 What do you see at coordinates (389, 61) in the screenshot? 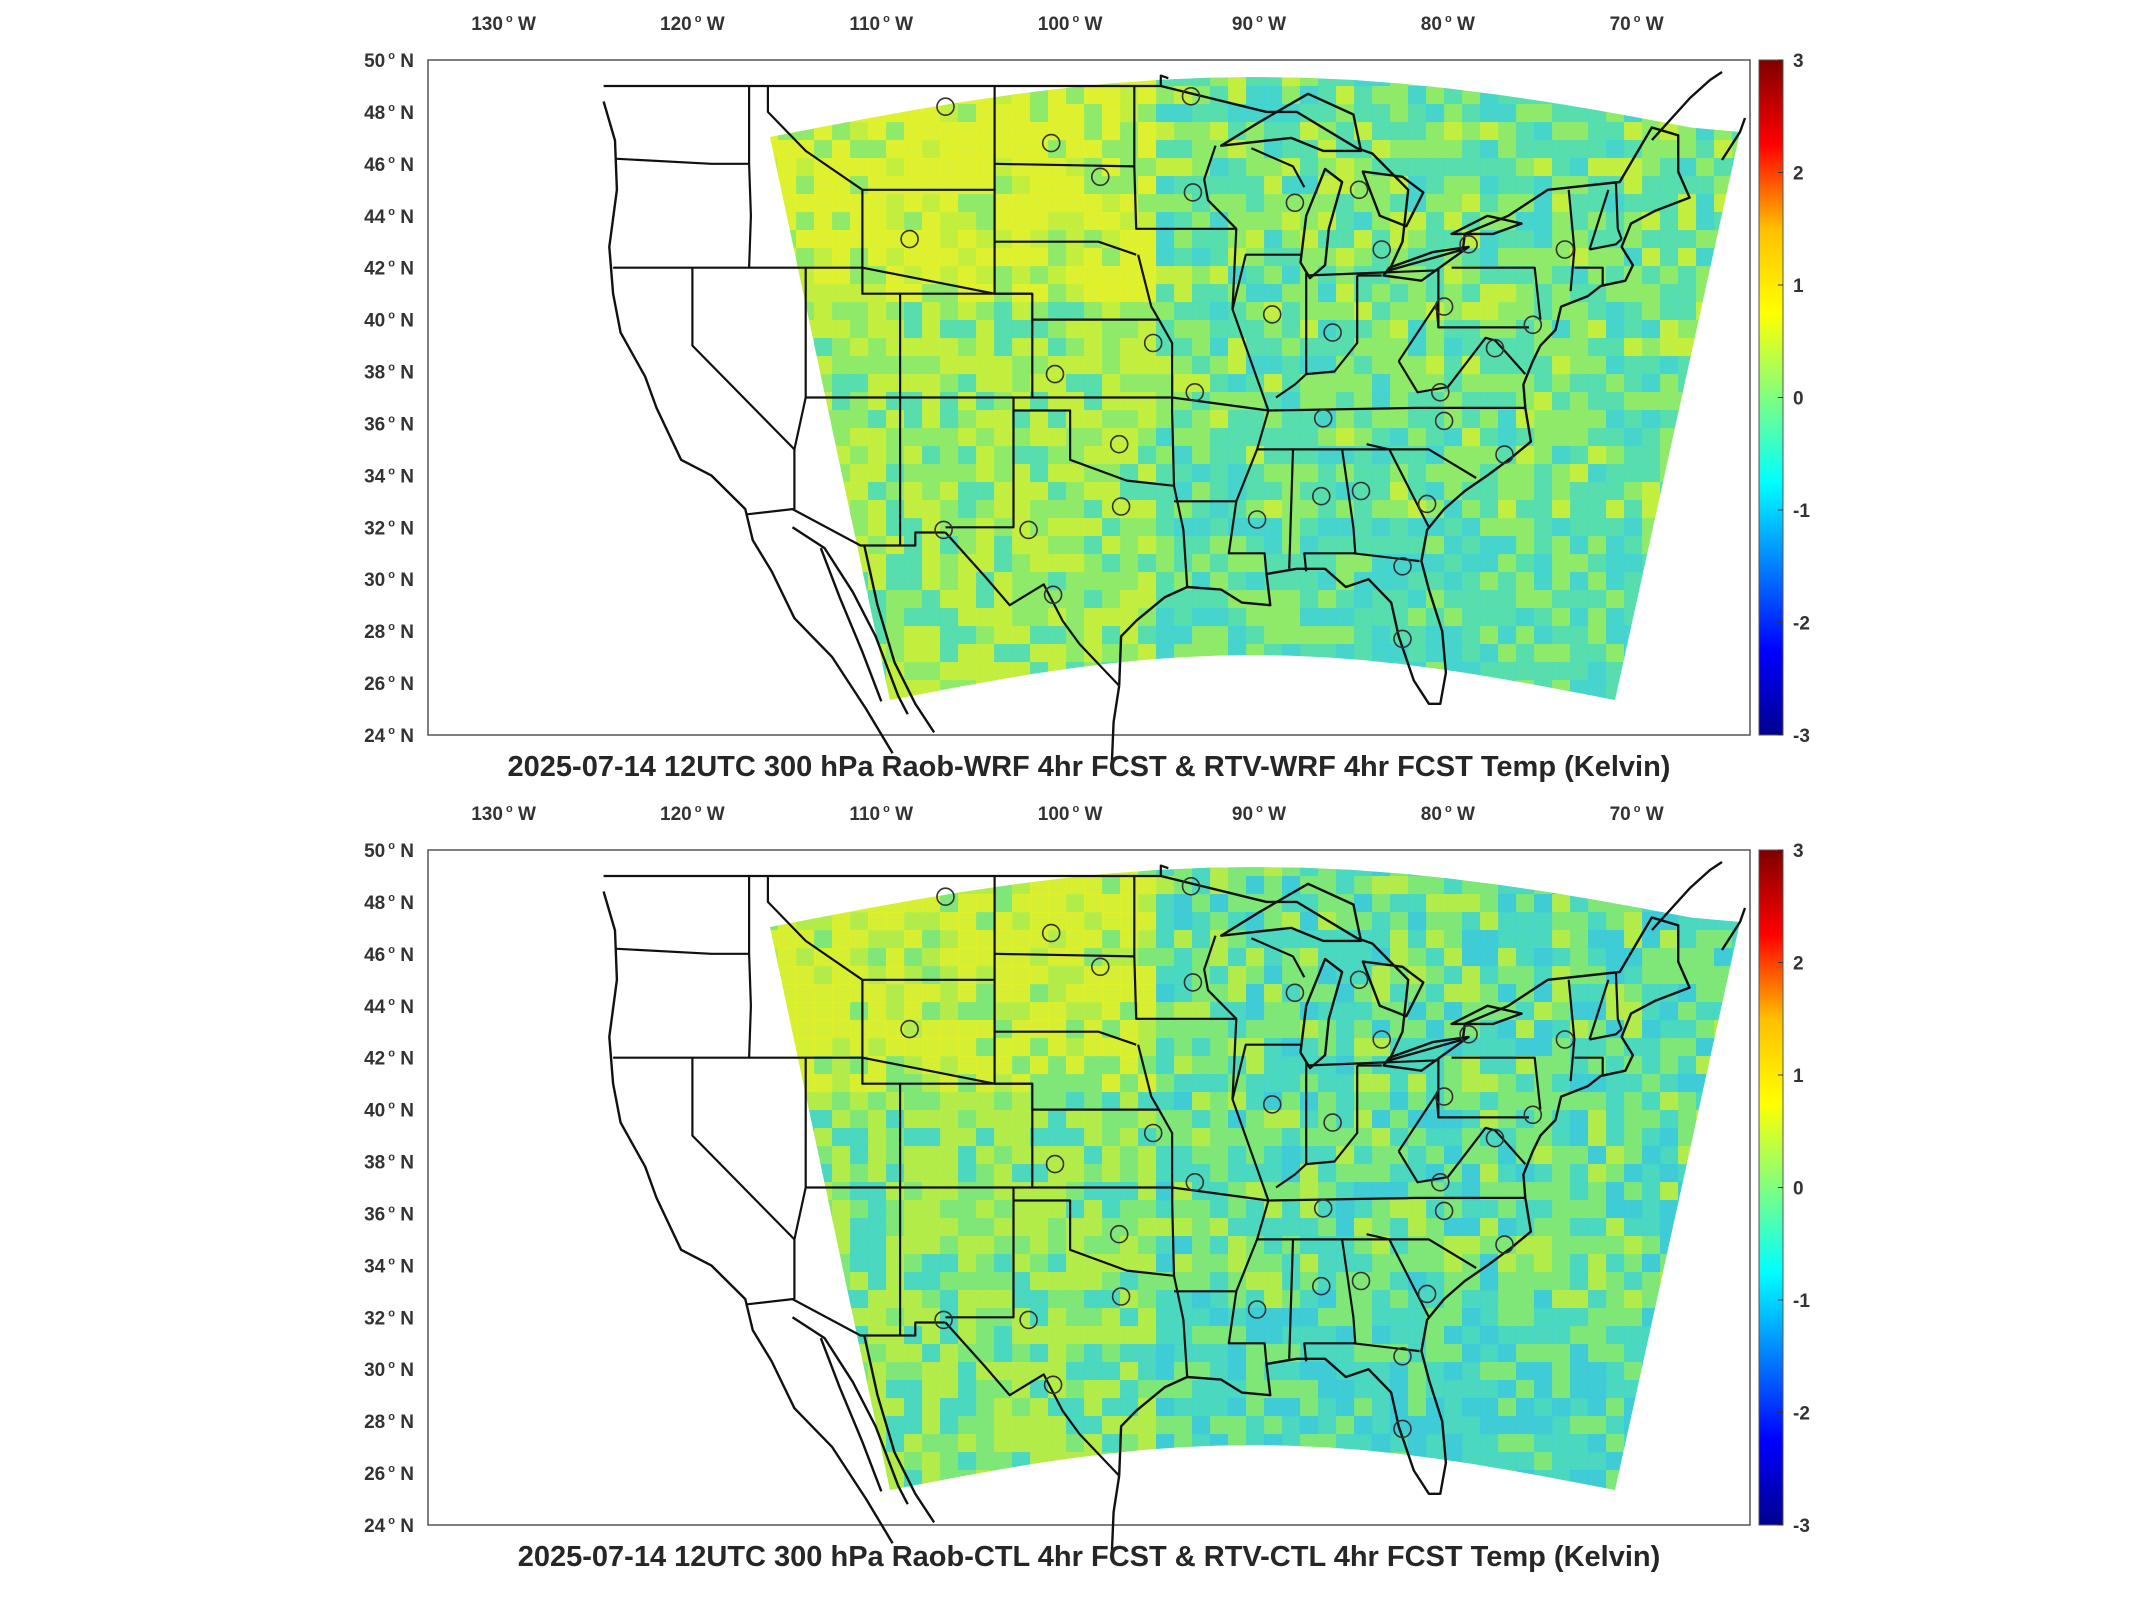
I see `latitude-tick-label: 50 o N` at bounding box center [389, 61].